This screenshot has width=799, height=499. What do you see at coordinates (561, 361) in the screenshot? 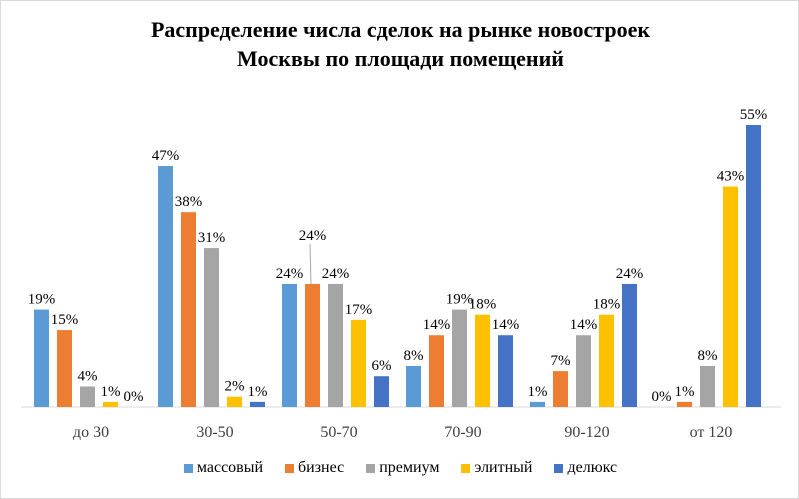
I see `data-label: 7%` at bounding box center [561, 361].